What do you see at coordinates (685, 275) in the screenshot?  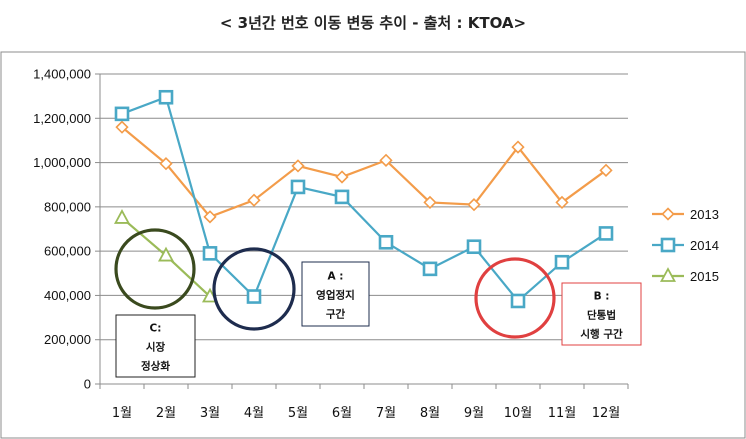 I see `legend-item-2015: 2015` at bounding box center [685, 275].